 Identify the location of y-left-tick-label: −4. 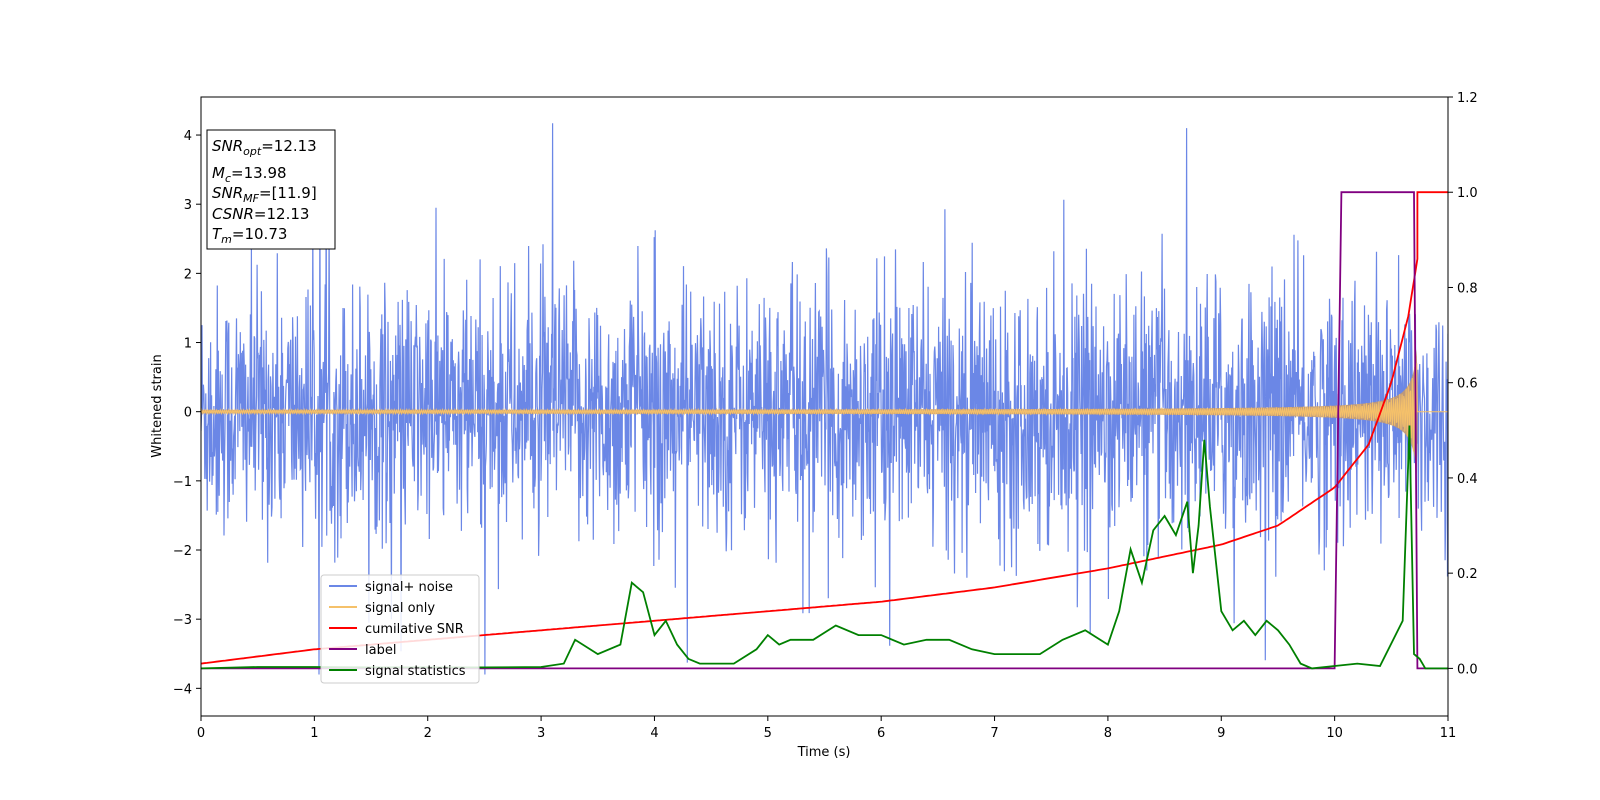
(182, 689).